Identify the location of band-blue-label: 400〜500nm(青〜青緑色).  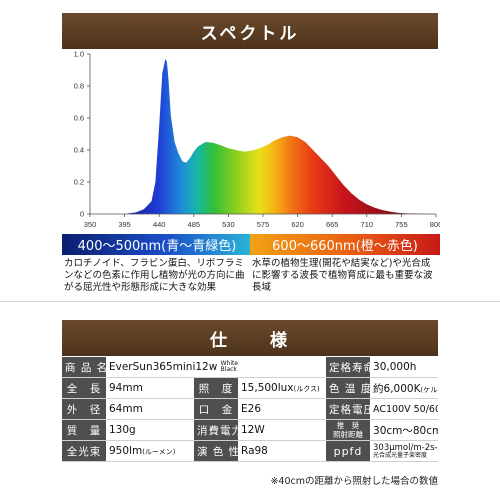
(157, 244).